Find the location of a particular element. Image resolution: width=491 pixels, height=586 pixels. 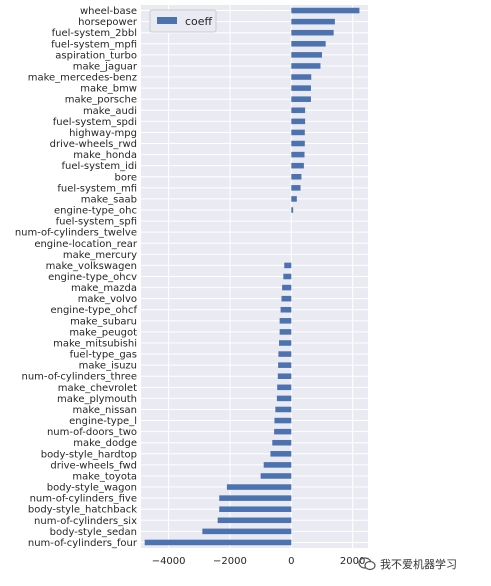

y-tick-label: num-of-cylinders_five is located at coordinates (83, 499).